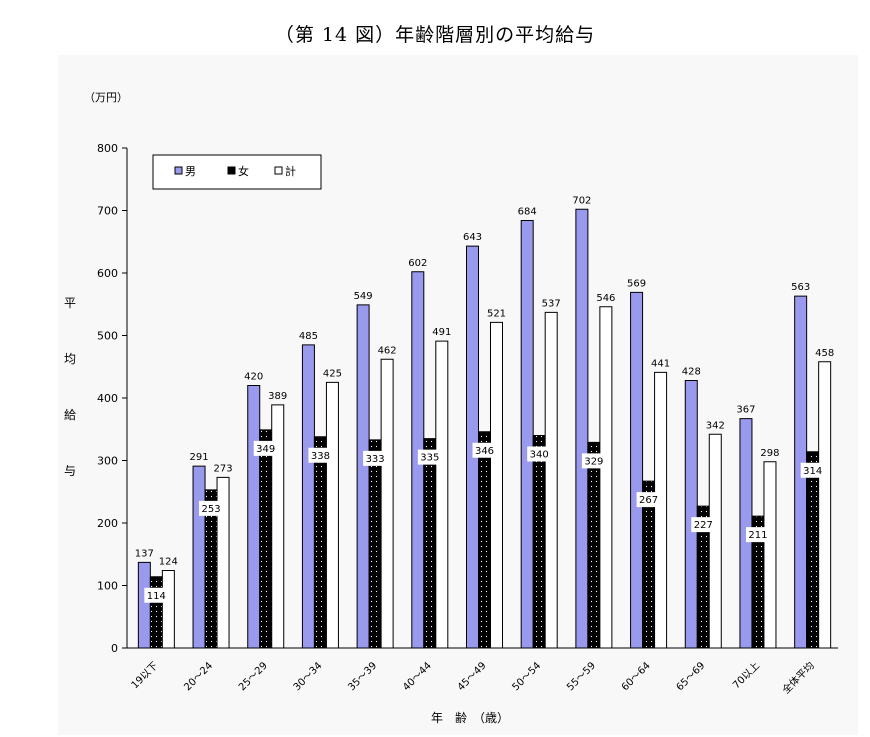 This screenshot has width=870, height=737. I want to click on data-label-女: 114, so click(156, 596).